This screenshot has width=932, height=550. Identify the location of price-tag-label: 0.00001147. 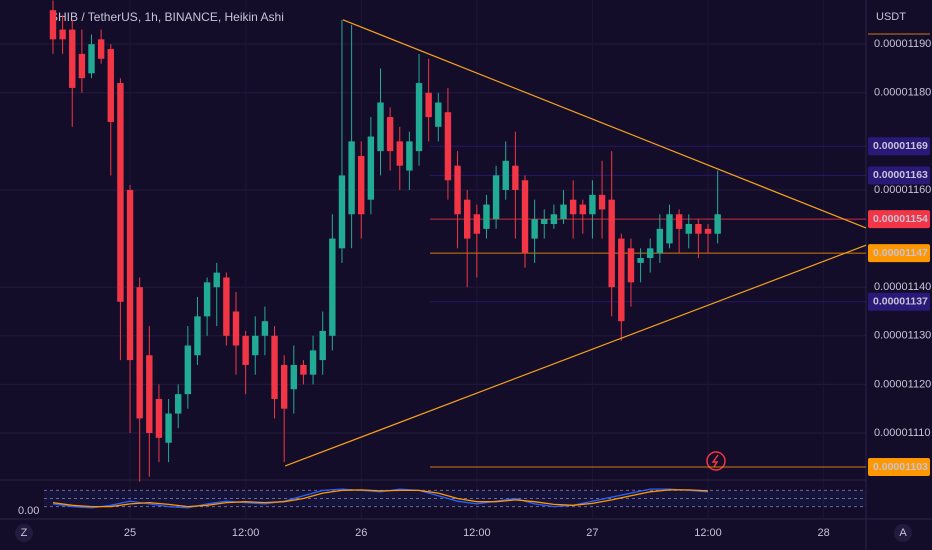
(900, 253).